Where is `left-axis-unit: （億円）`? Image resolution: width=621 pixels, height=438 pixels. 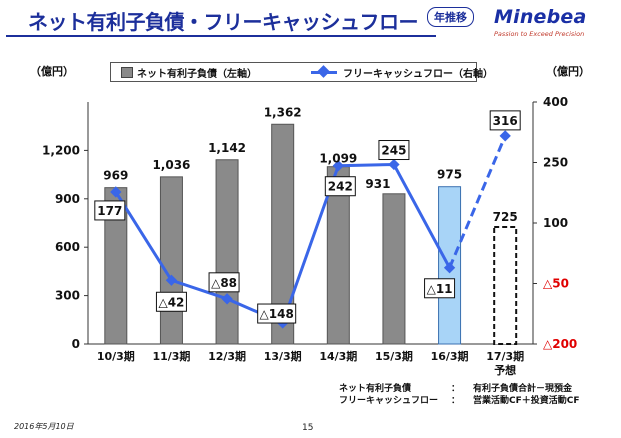 left-axis-unit: （億円） is located at coordinates (52, 71).